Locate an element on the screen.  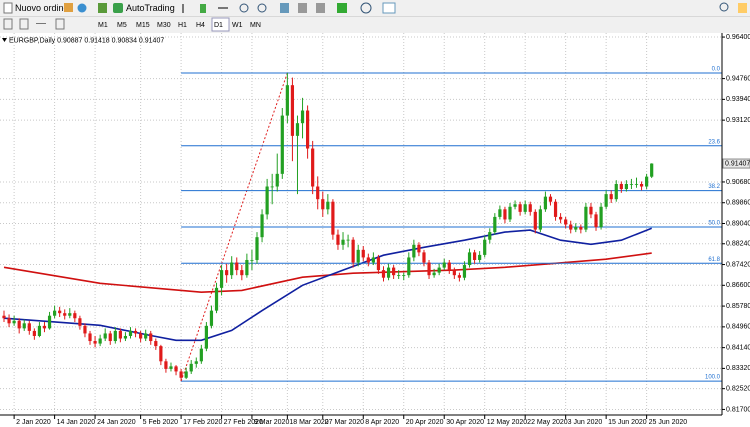
timeframe-button: M1 is located at coordinates (103, 25).